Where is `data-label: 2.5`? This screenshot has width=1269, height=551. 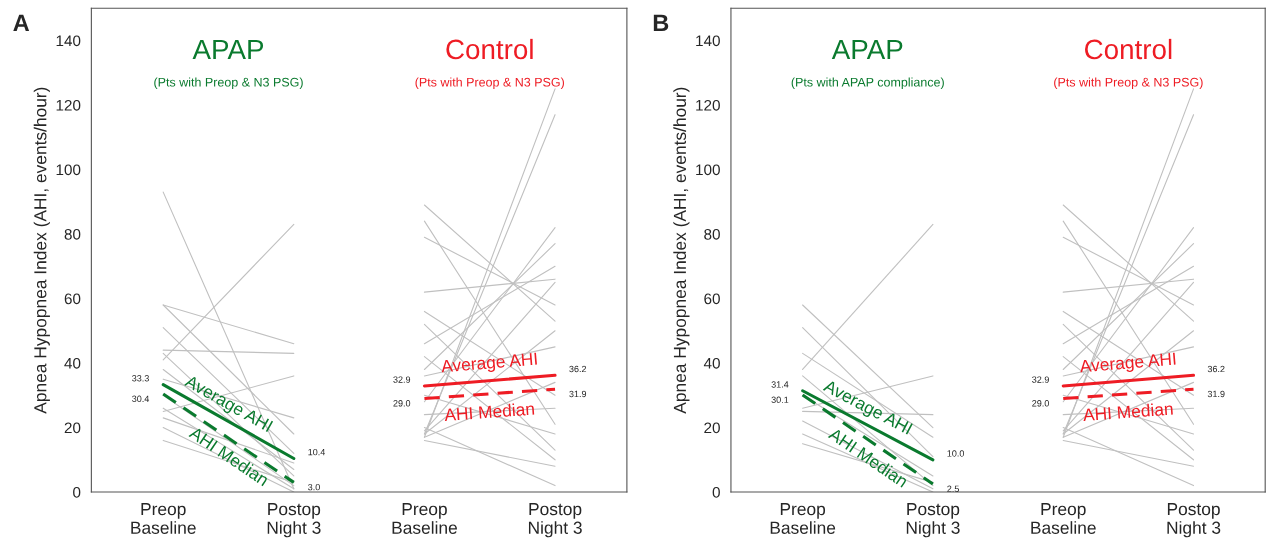 data-label: 2.5 is located at coordinates (953, 488).